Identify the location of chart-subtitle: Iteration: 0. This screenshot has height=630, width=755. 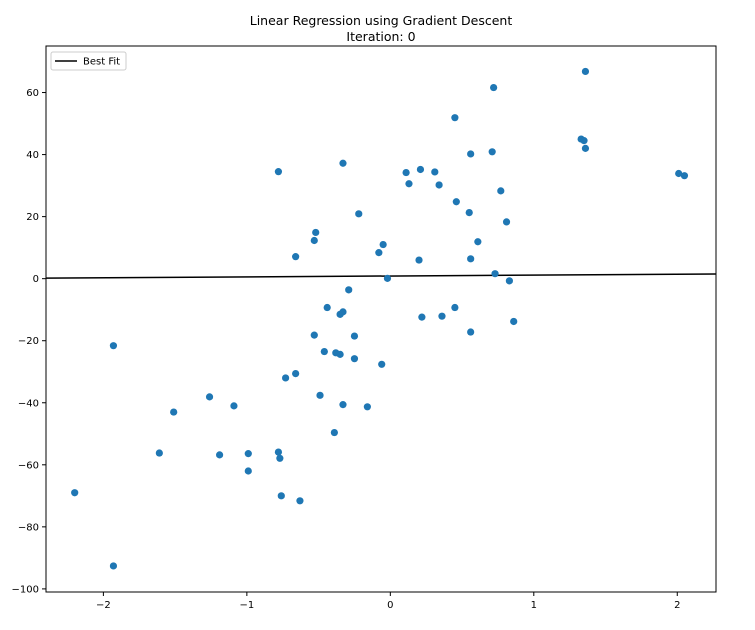
(380, 36).